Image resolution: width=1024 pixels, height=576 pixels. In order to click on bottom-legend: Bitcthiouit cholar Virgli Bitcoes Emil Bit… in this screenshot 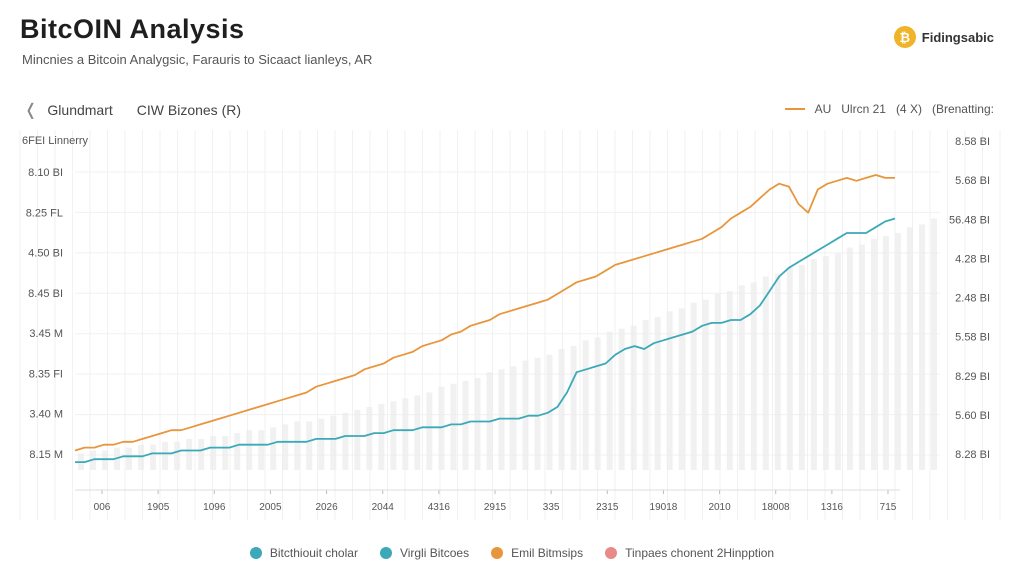, I will do `click(512, 553)`.